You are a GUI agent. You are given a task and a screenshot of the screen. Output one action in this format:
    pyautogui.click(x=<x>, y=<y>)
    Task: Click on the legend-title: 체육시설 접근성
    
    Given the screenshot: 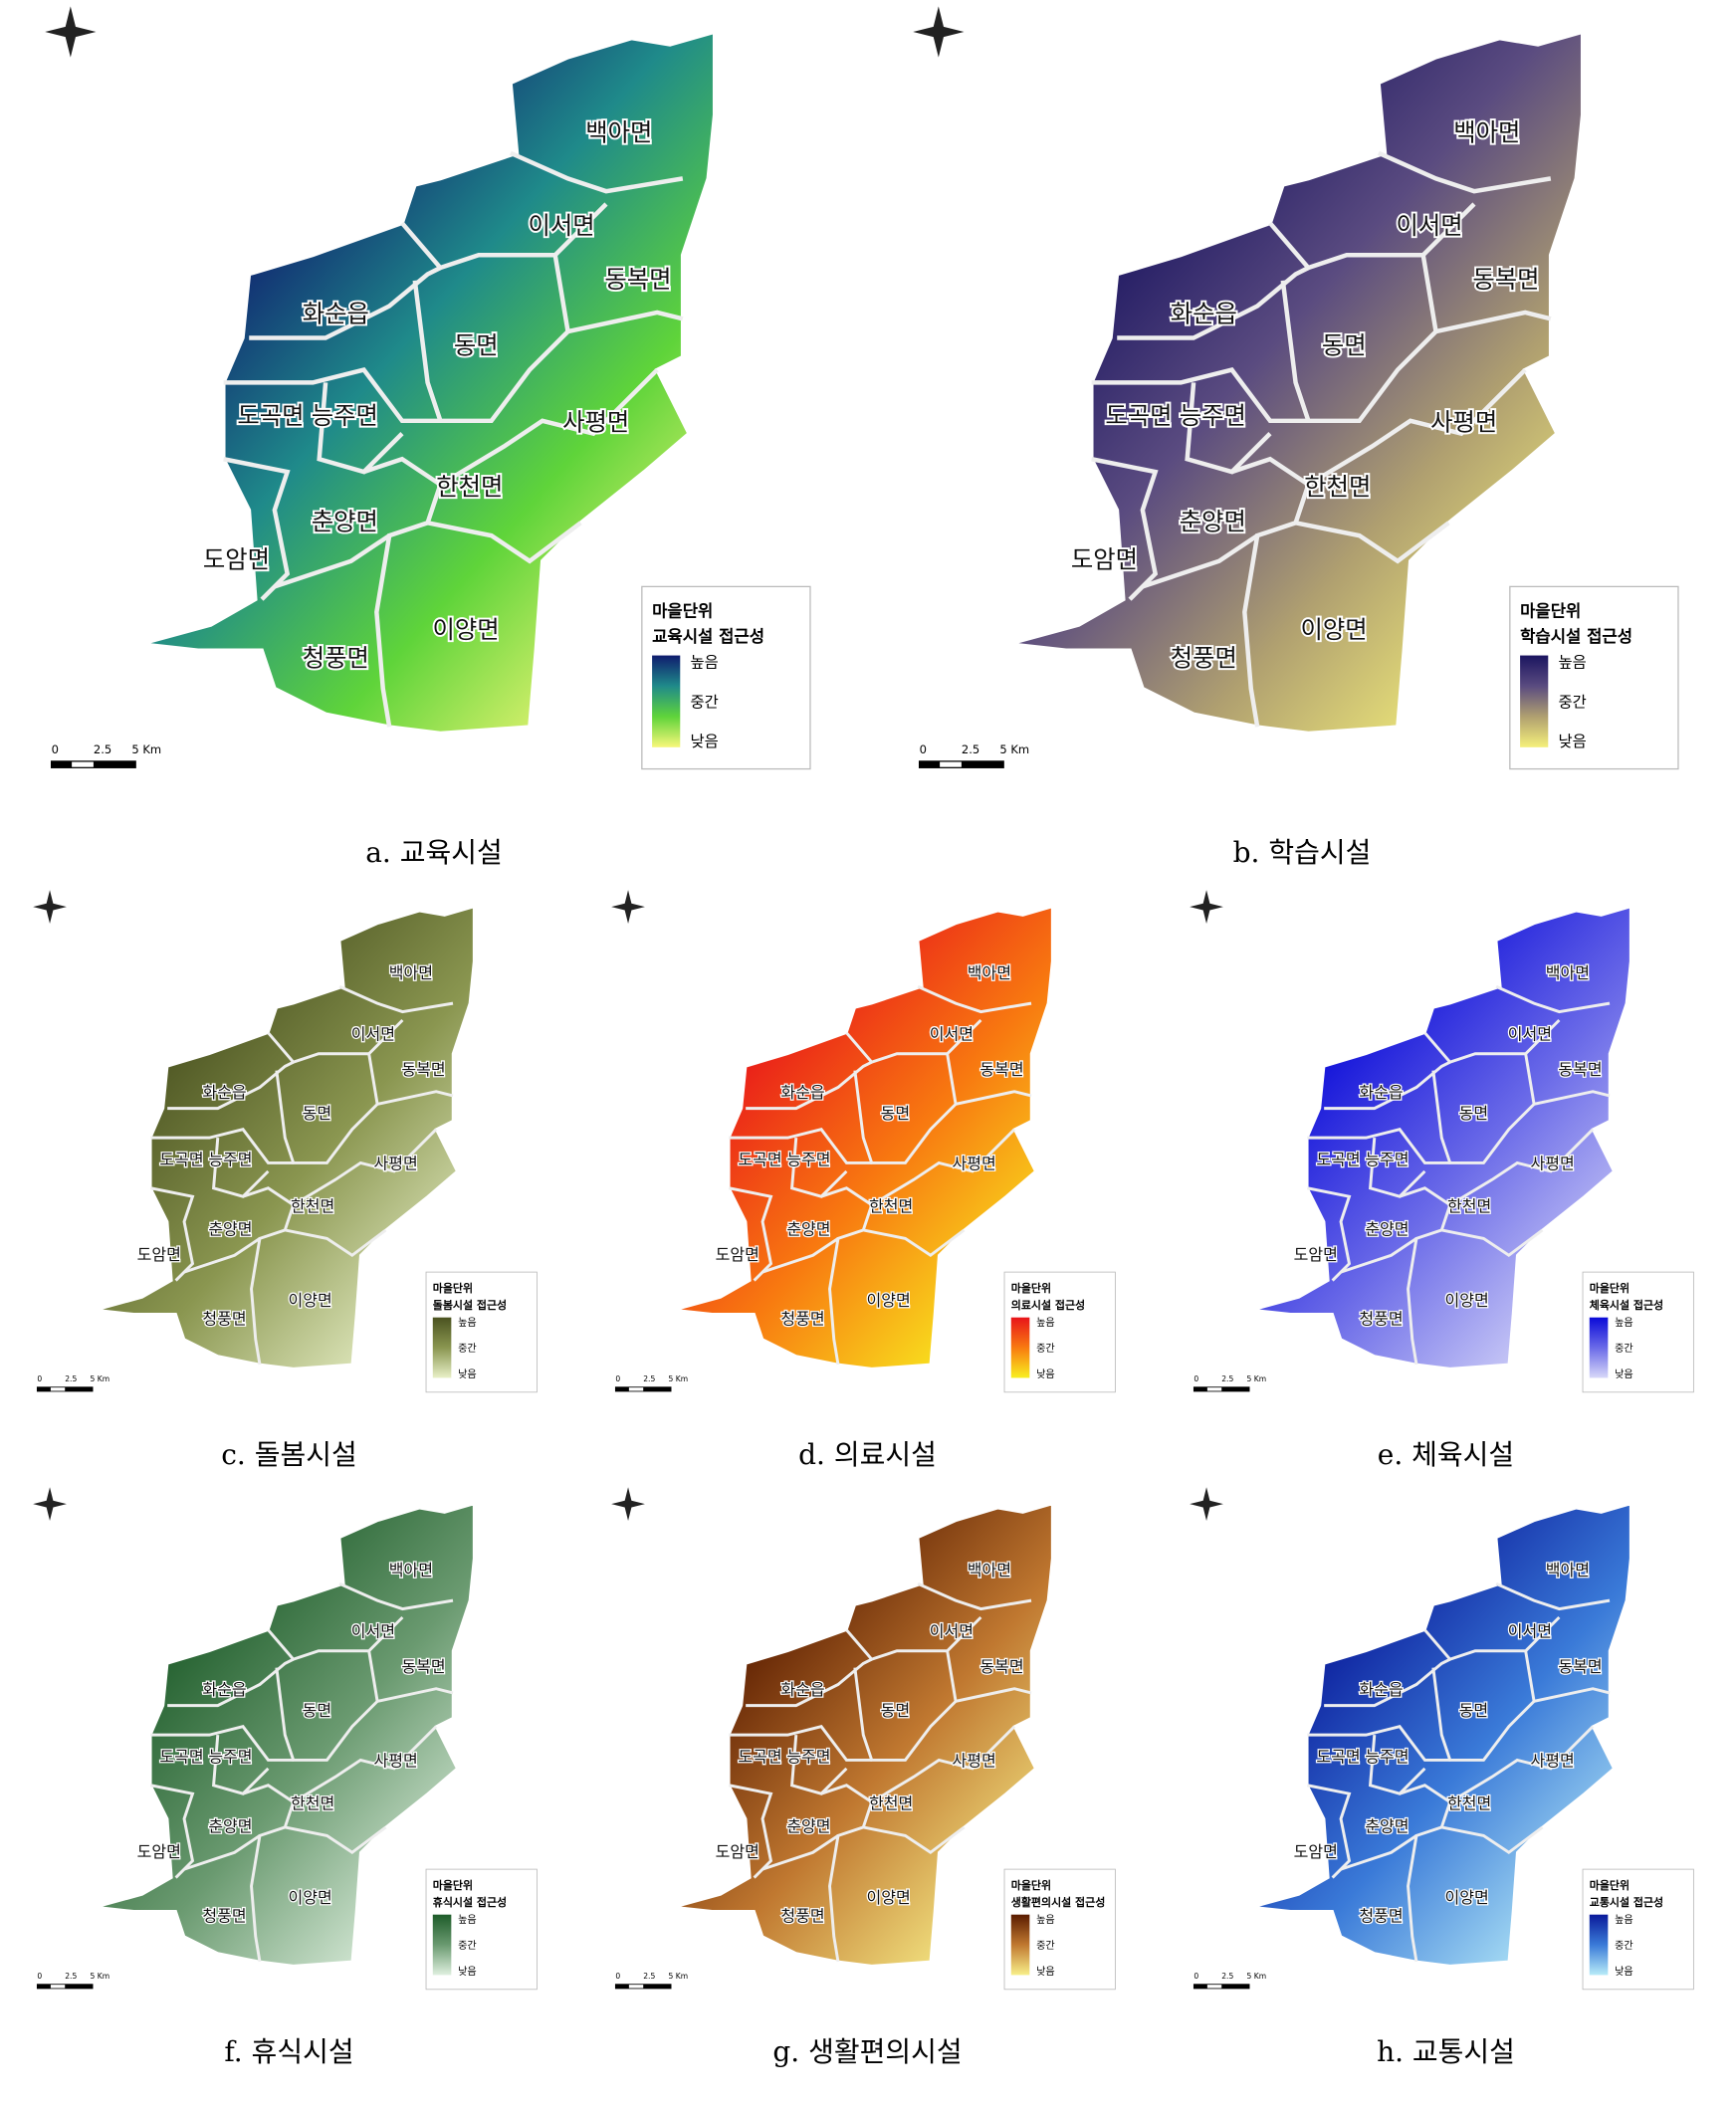 What is the action you would take?
    pyautogui.click(x=1627, y=1305)
    